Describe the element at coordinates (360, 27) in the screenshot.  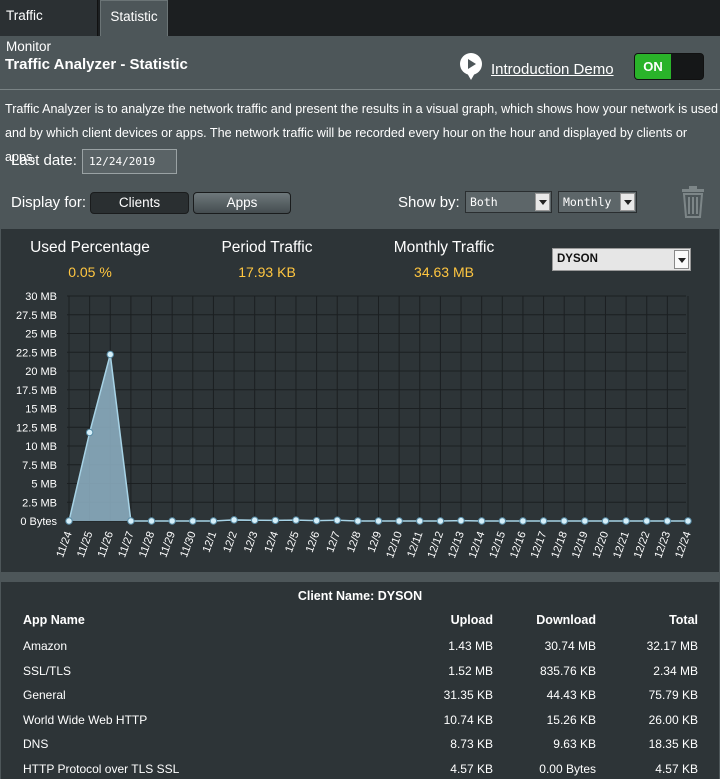
I see `tab-bar: Traffic Monitor Statistic` at that location.